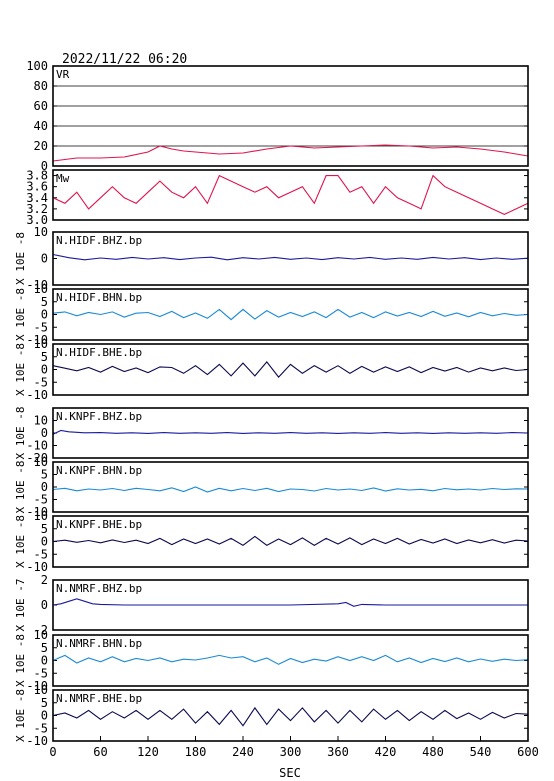  I want to click on panel-title: N.KNPF.BHZ.bp, so click(99, 416).